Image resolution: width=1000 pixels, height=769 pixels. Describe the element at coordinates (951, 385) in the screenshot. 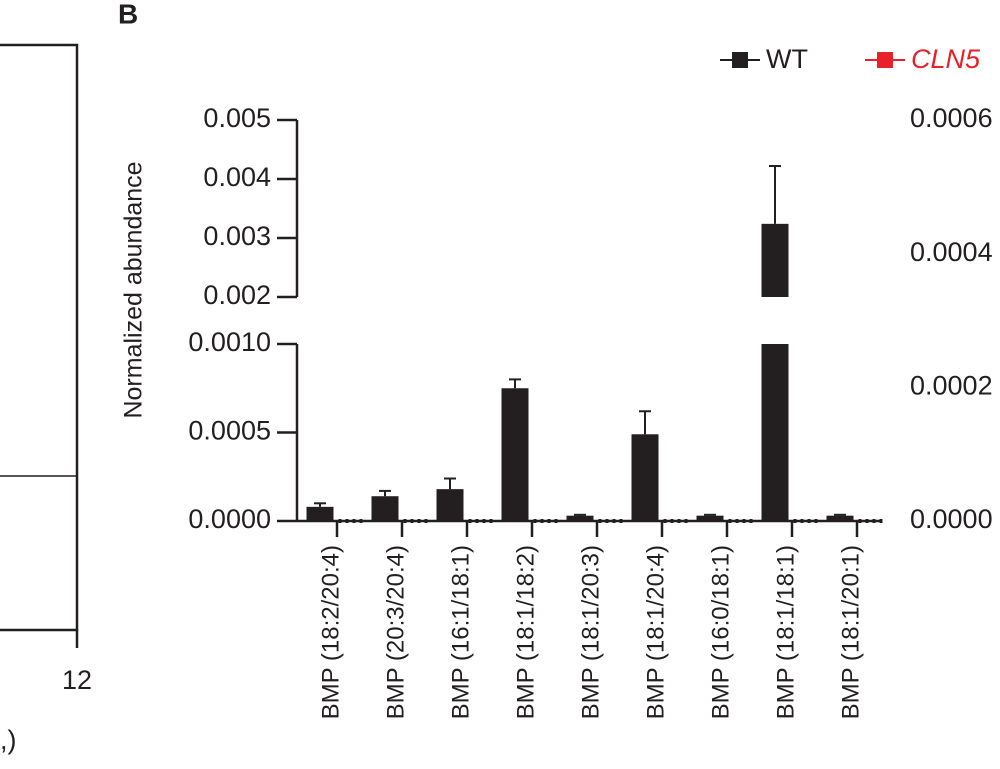

I see `y2-tick-label: 0.0002` at that location.